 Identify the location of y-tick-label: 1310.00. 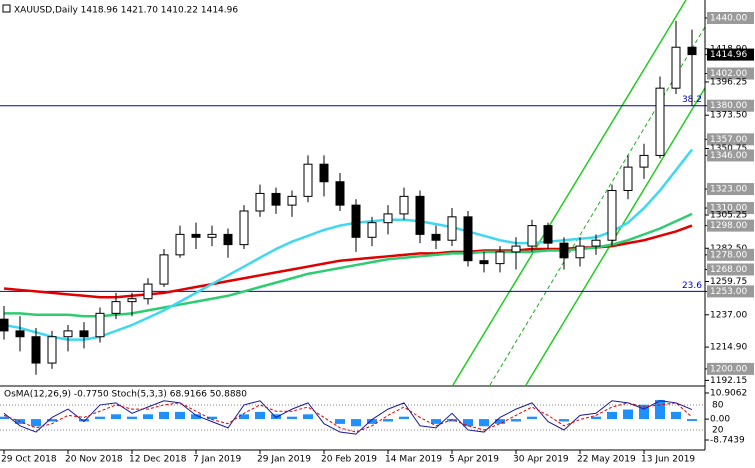
(728, 209).